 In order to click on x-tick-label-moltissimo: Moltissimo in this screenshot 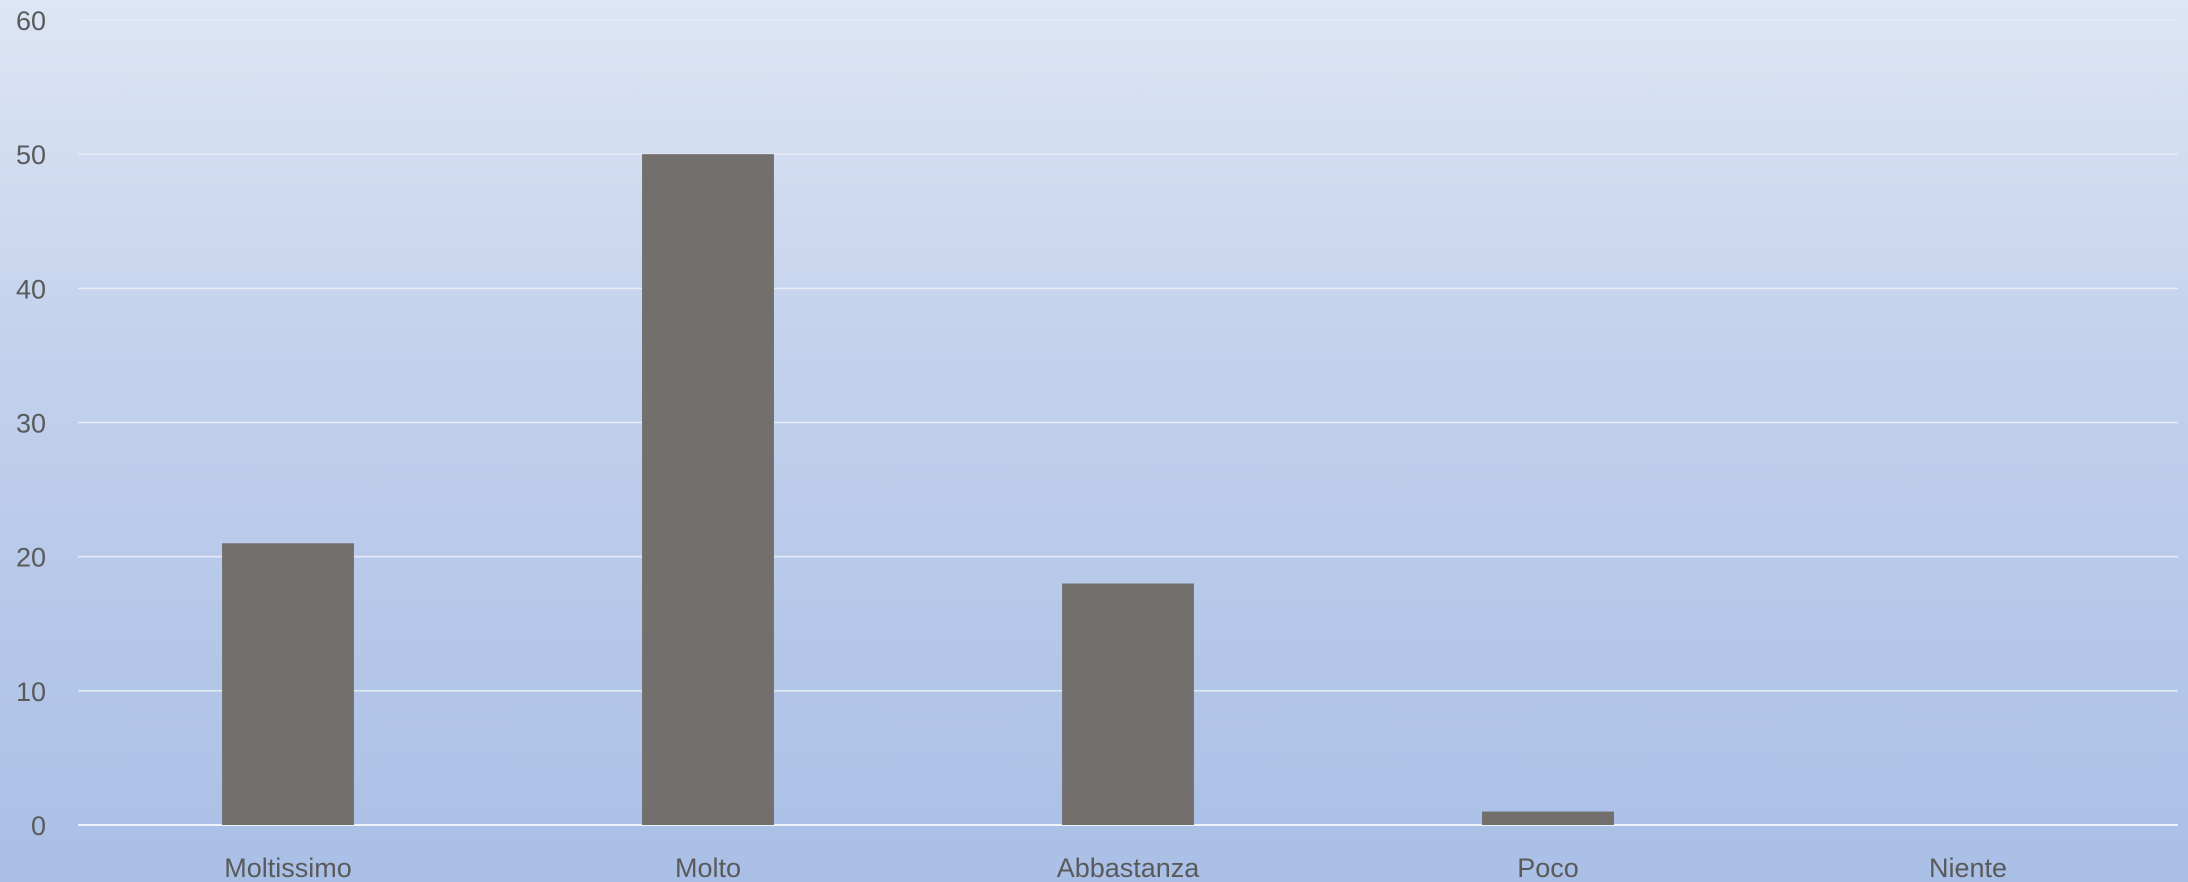, I will do `click(288, 867)`.